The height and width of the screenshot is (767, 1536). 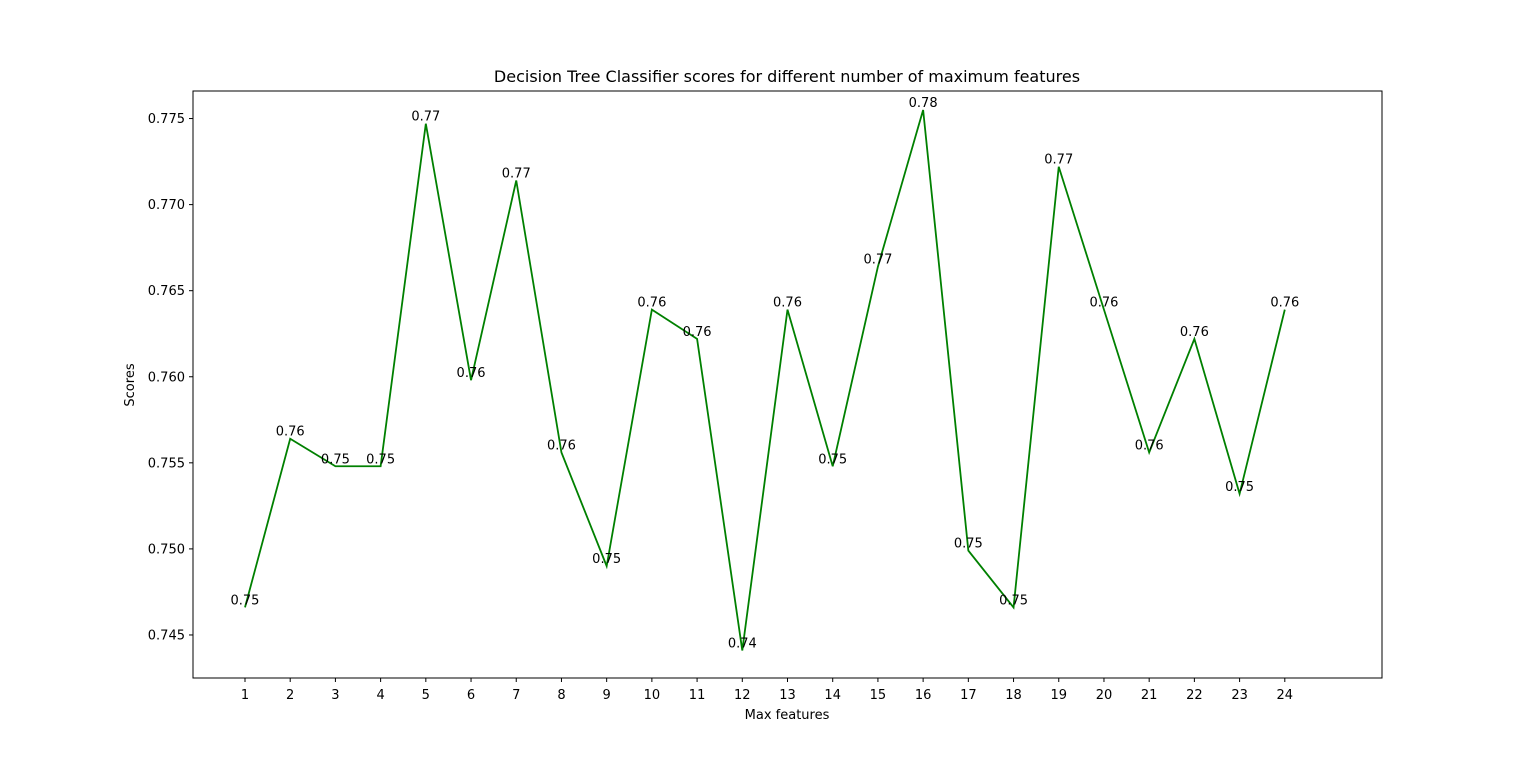 What do you see at coordinates (290, 695) in the screenshot?
I see `x-tick-label: 2` at bounding box center [290, 695].